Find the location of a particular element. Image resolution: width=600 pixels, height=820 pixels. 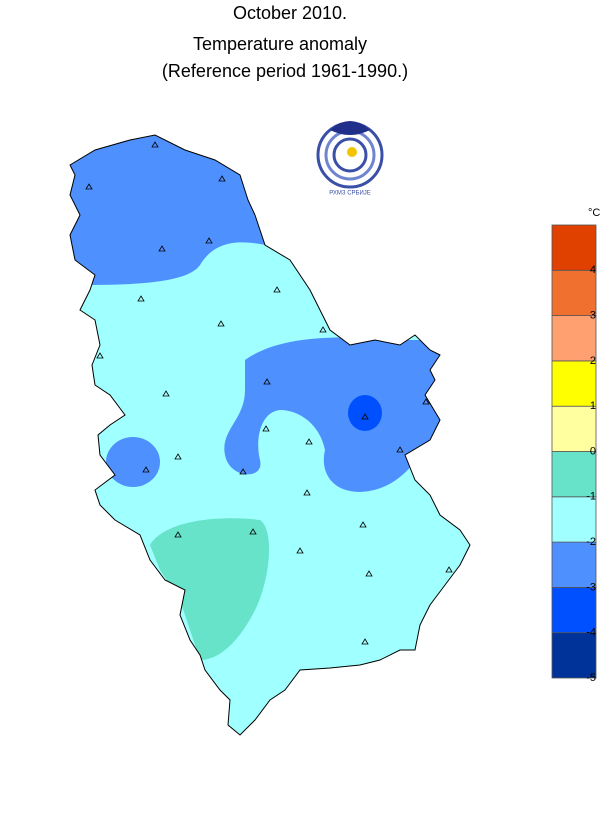

legend-tick-label: -4 is located at coordinates (591, 633).